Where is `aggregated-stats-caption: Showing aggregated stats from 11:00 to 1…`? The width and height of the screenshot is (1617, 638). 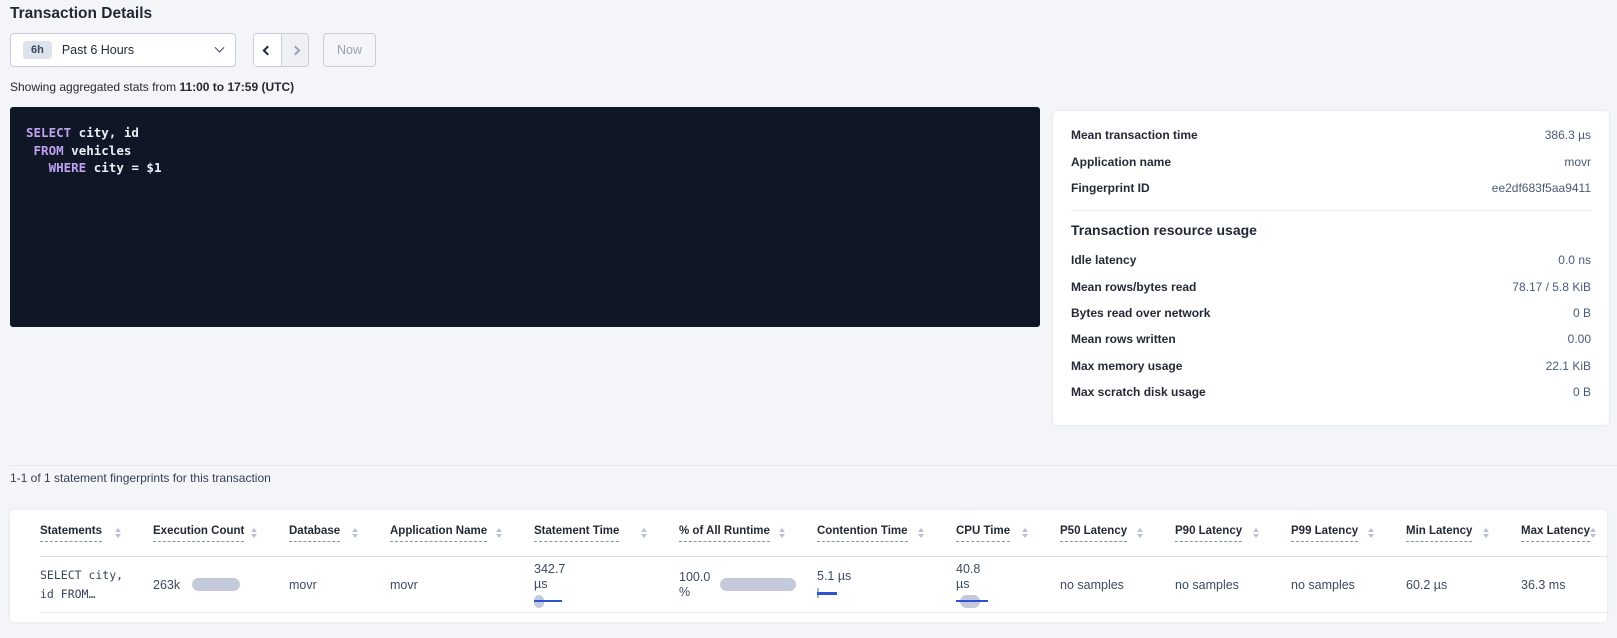
aggregated-stats-caption: Showing aggregated stats from 11:00 to 1… is located at coordinates (152, 87).